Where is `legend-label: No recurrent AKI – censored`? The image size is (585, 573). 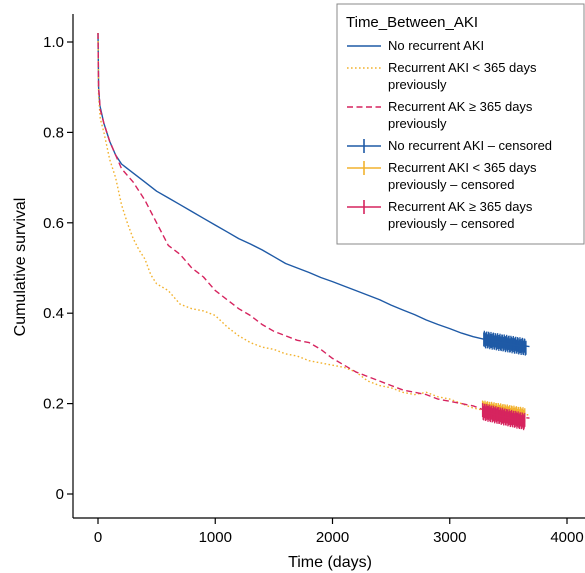
legend-label: No recurrent AKI – censored is located at coordinates (470, 145).